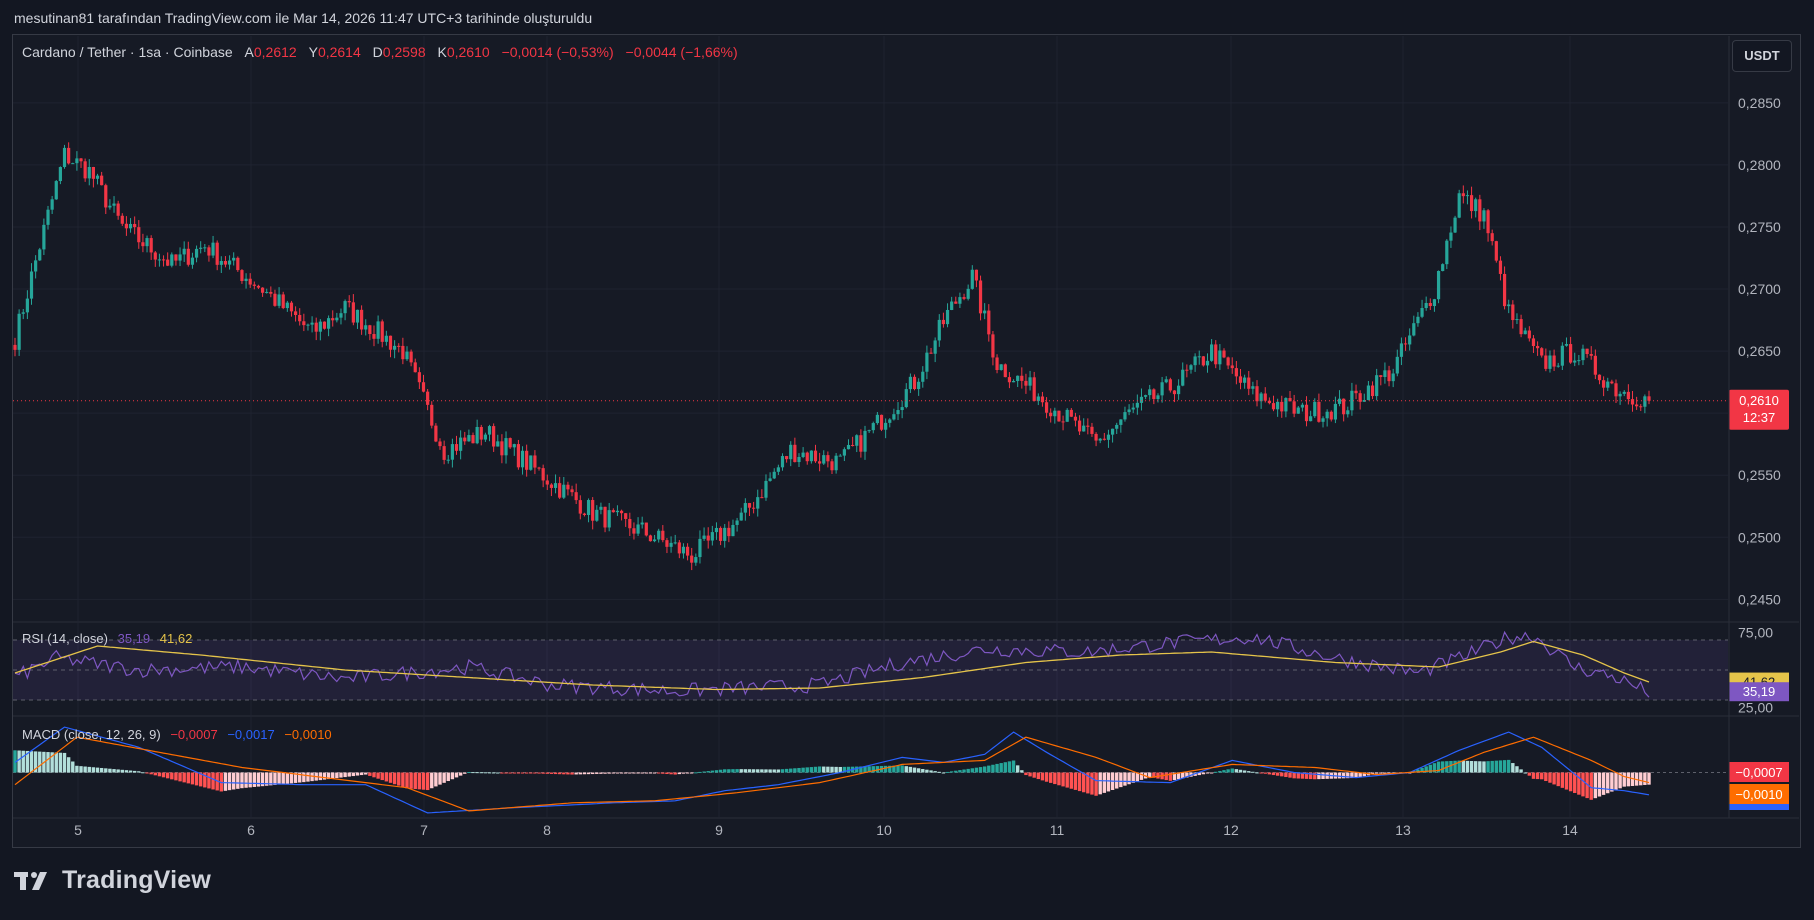 The image size is (1814, 920). What do you see at coordinates (1759, 537) in the screenshot?
I see `y-tick-label: 0,2500` at bounding box center [1759, 537].